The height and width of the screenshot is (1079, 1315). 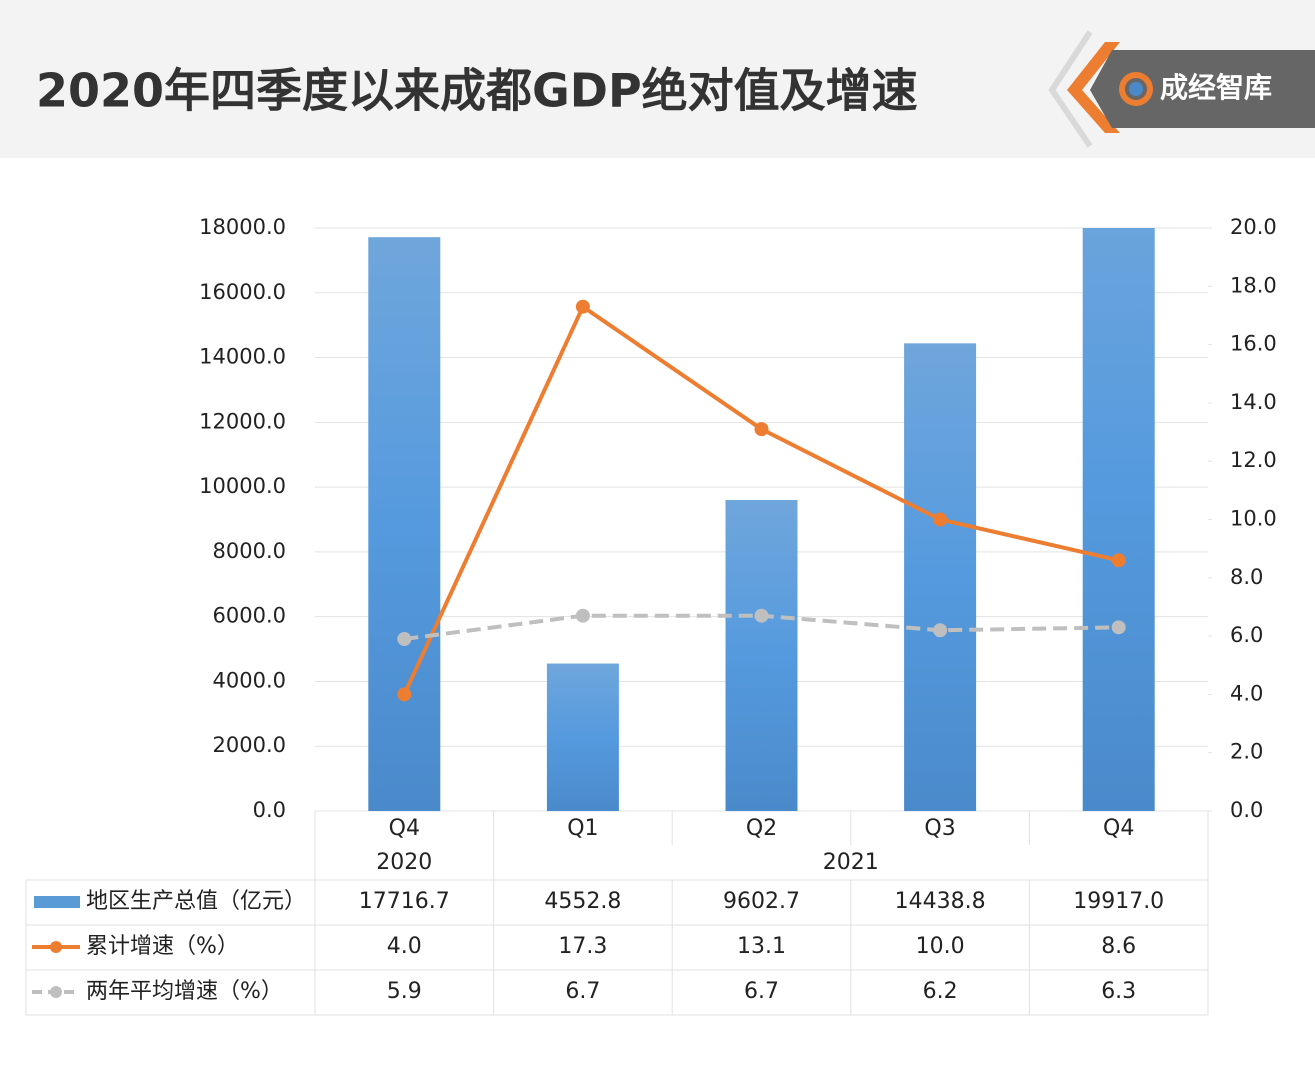 I want to click on y-tick-label: 6000.0, so click(x=249, y=616).